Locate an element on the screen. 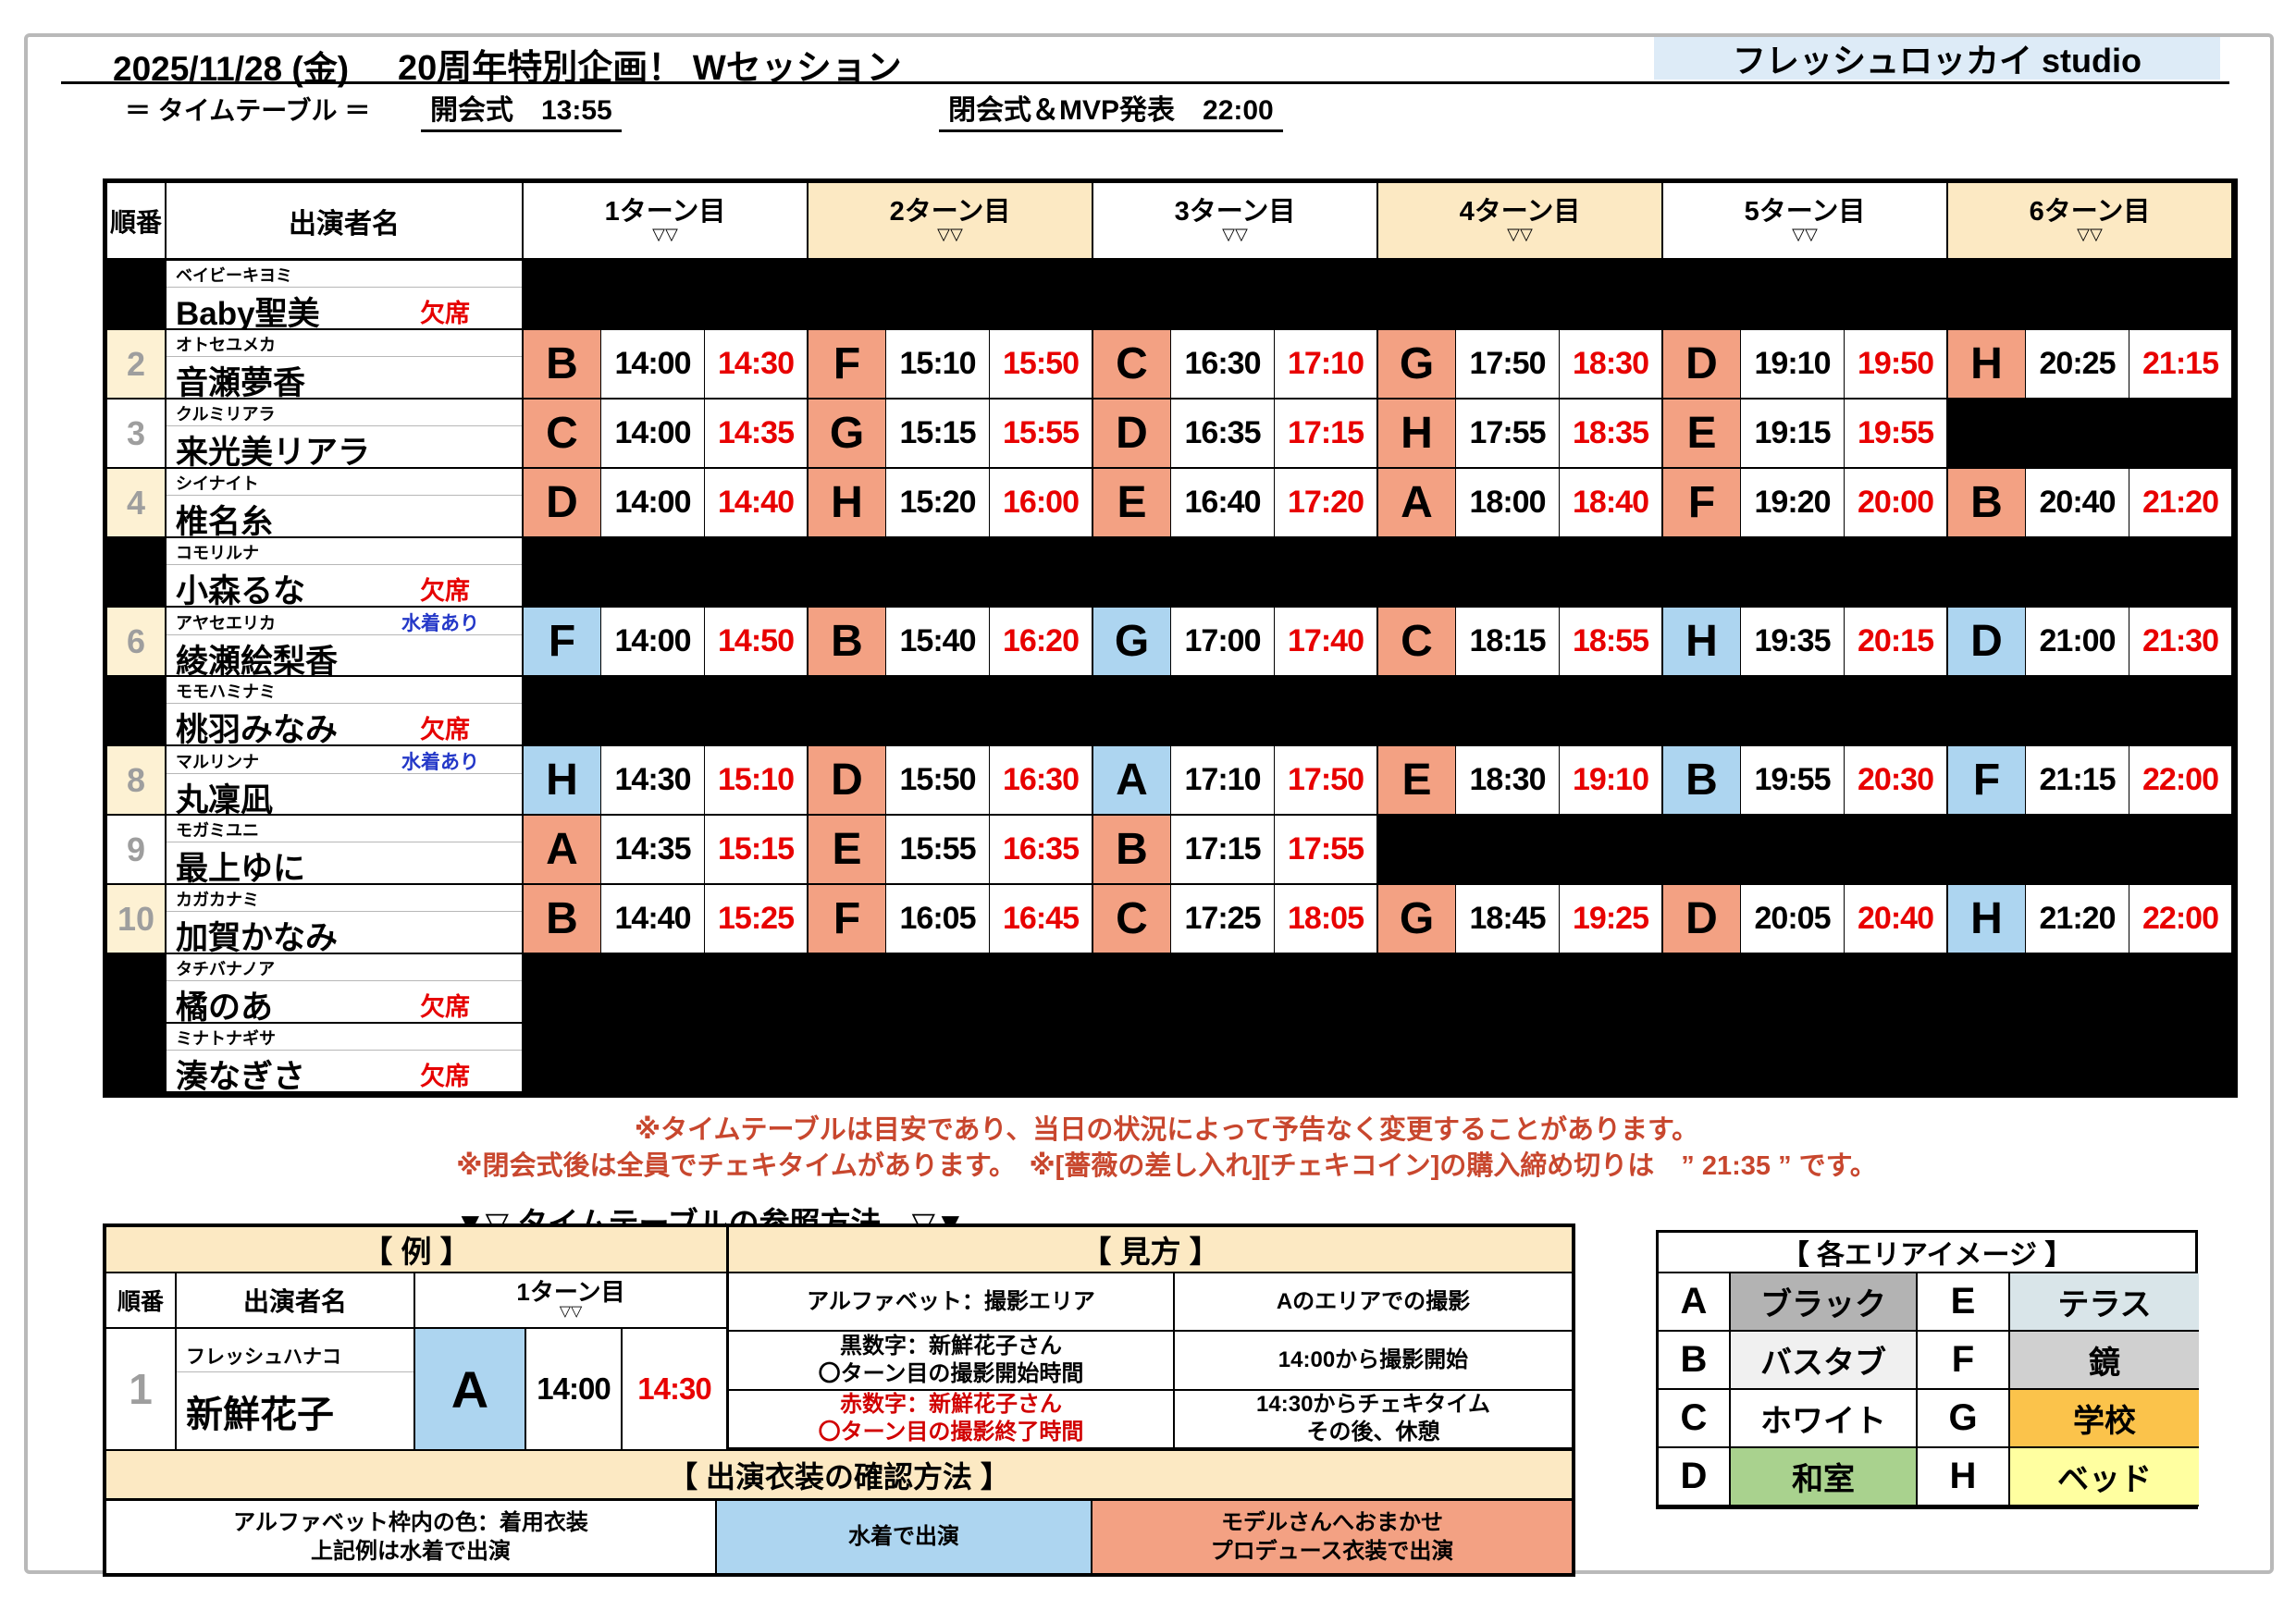 Image resolution: width=2296 pixels, height=1623 pixels. timetable-subtitle: ＝ タイムテーブル ＝ is located at coordinates (248, 110).